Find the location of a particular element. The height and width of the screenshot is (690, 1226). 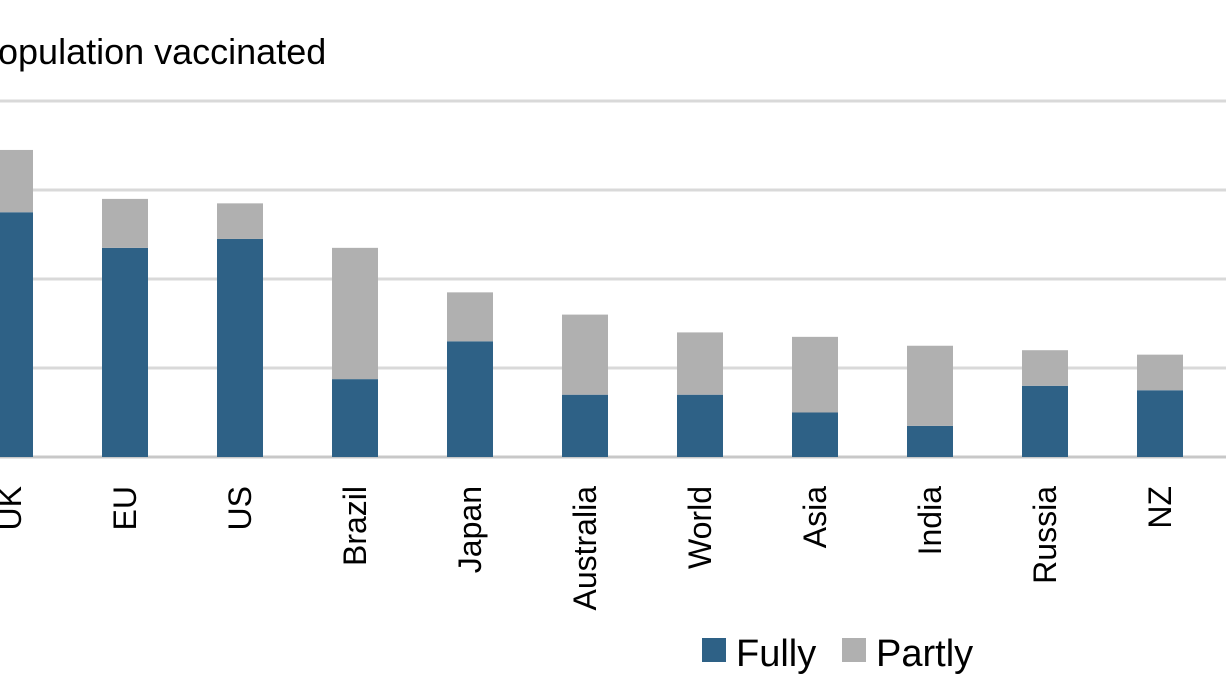

legend-label-fully: Fully is located at coordinates (776, 654).